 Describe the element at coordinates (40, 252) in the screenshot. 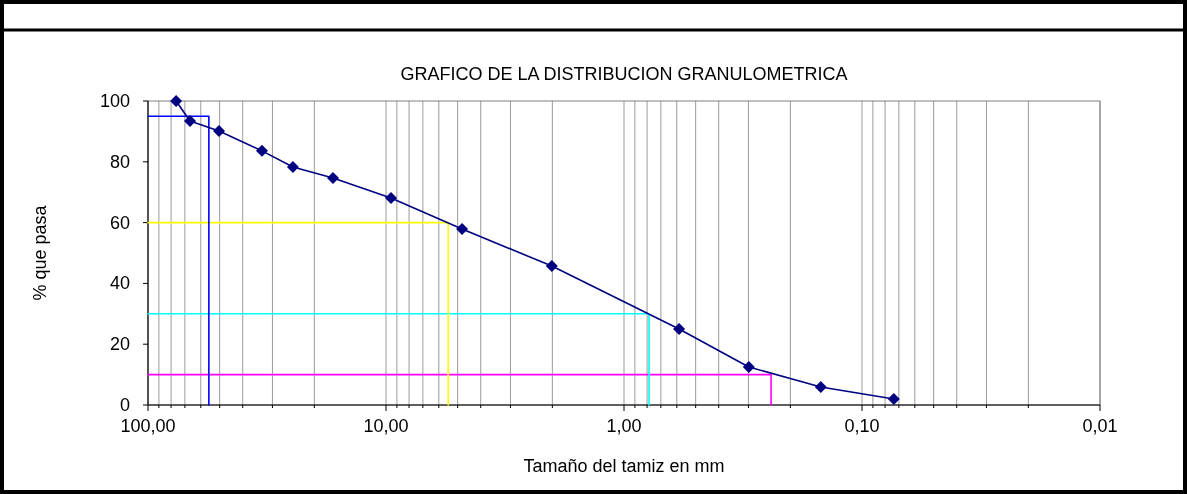

I see `y-axis-title: % que pasa` at that location.